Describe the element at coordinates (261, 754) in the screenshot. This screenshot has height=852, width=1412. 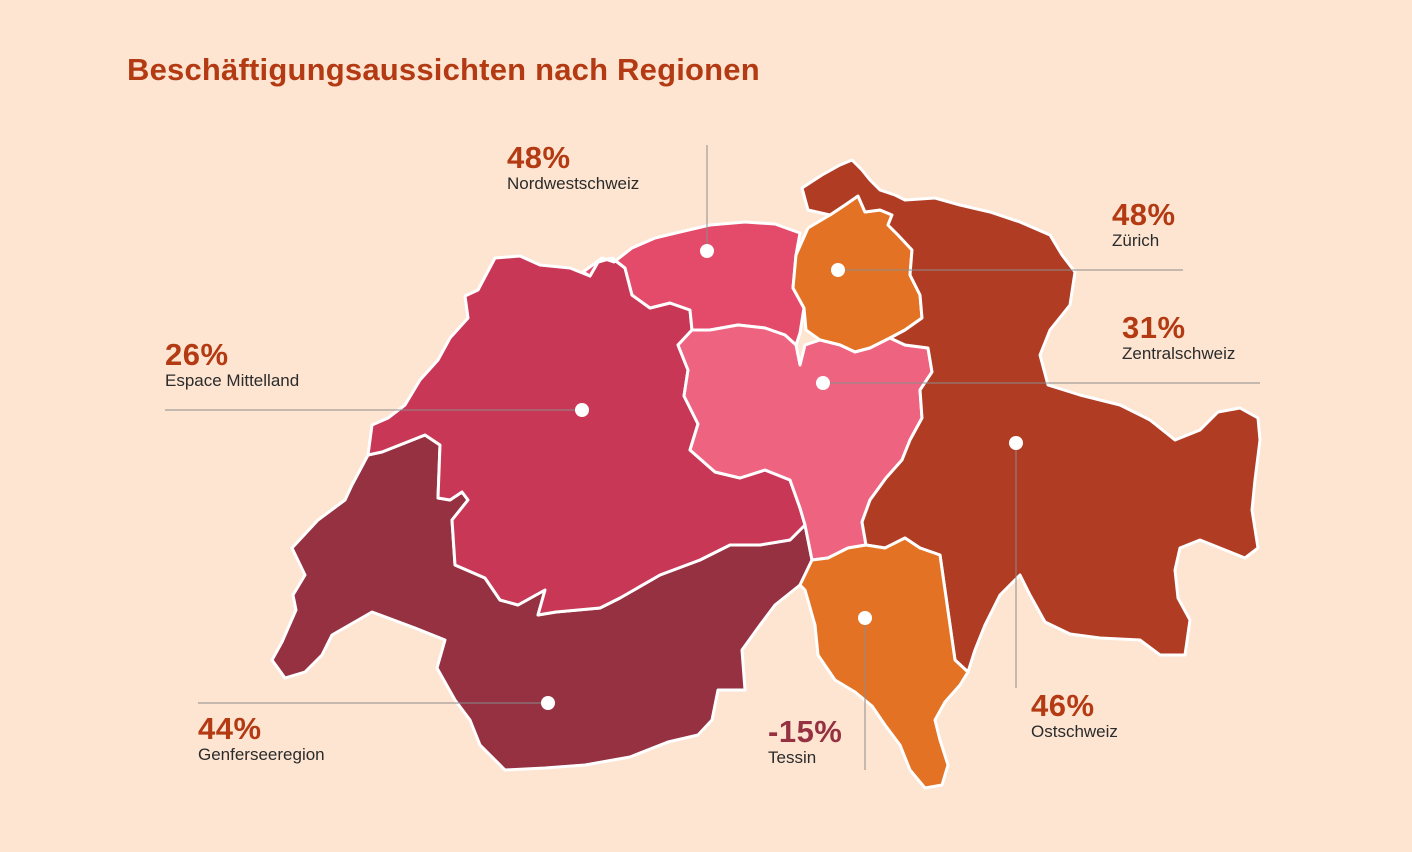
I see `name-genferseeregion: Genferseeregion` at that location.